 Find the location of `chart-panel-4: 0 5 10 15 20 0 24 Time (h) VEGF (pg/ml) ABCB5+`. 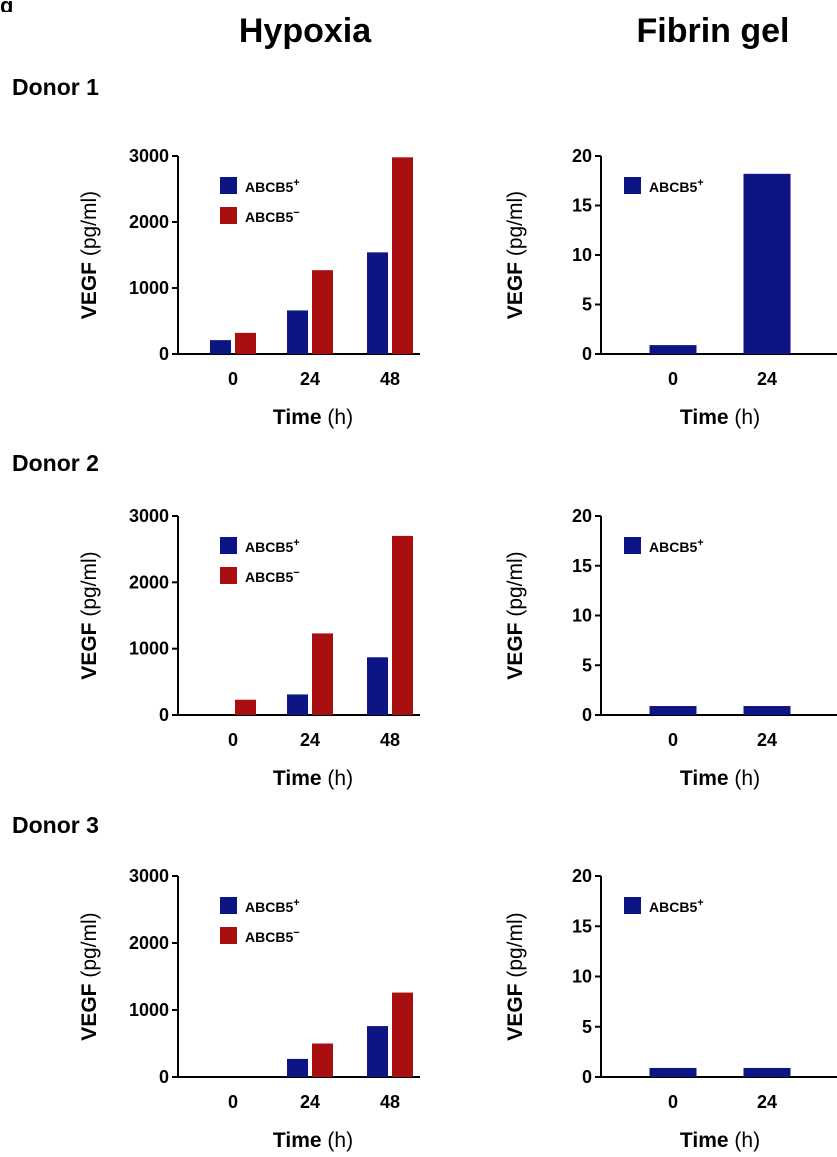

chart-panel-4: 0 5 10 15 20 0 24 Time (h) VEGF (pg/ml) ABCB5+ is located at coordinates (670, 648).